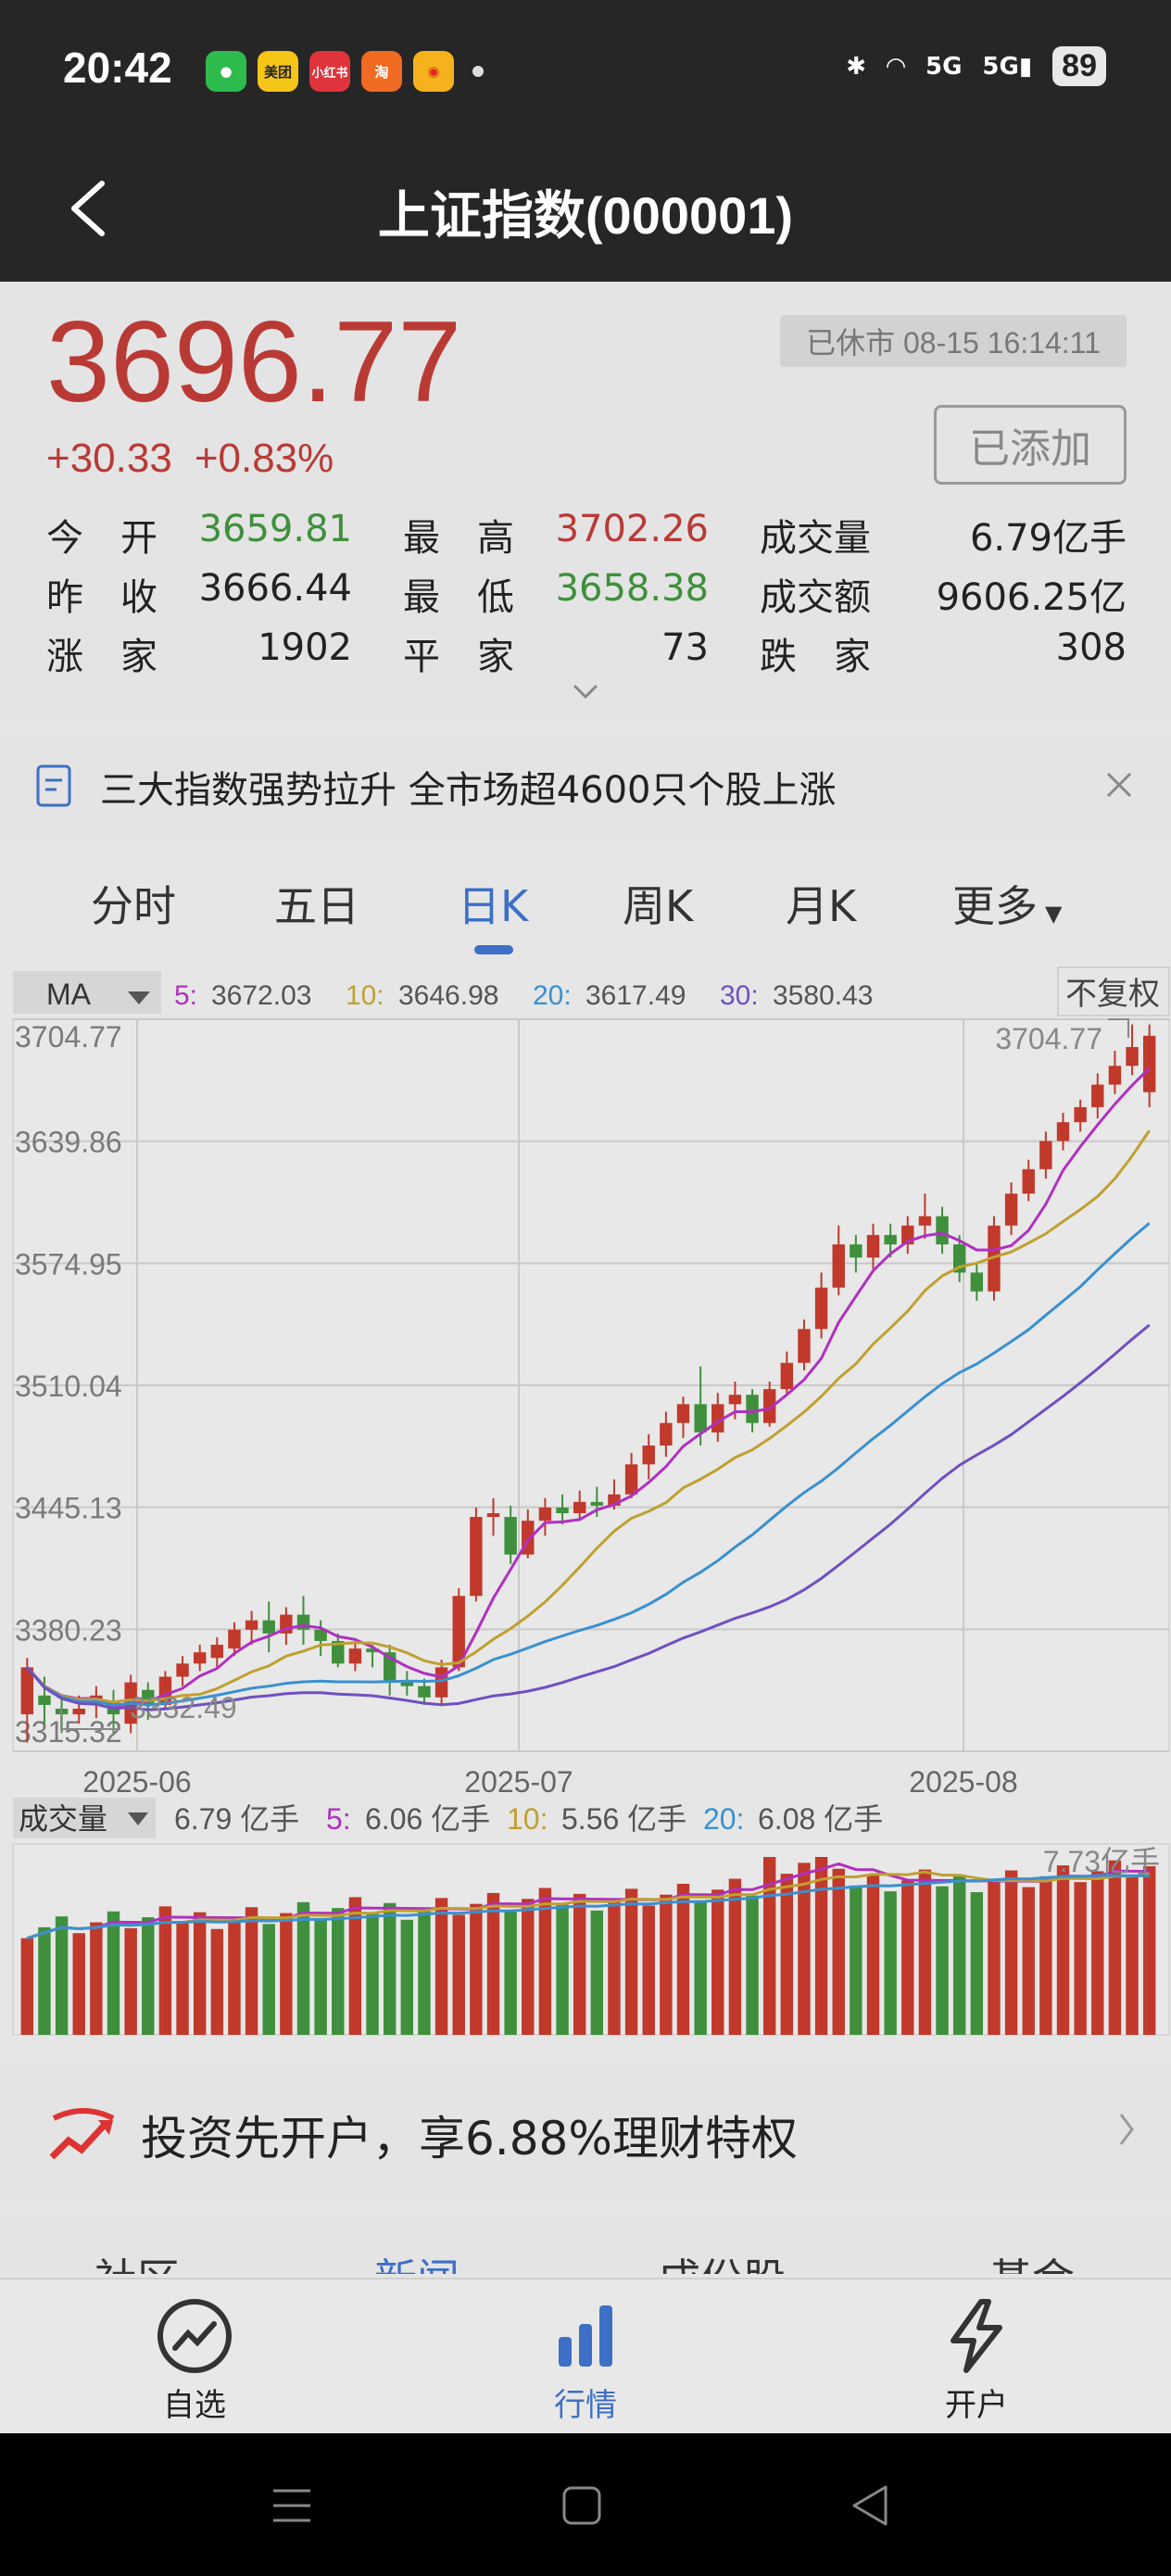 The width and height of the screenshot is (1171, 2576). Describe the element at coordinates (317, 906) in the screenshot. I see `tab-five-day: 五日` at that location.